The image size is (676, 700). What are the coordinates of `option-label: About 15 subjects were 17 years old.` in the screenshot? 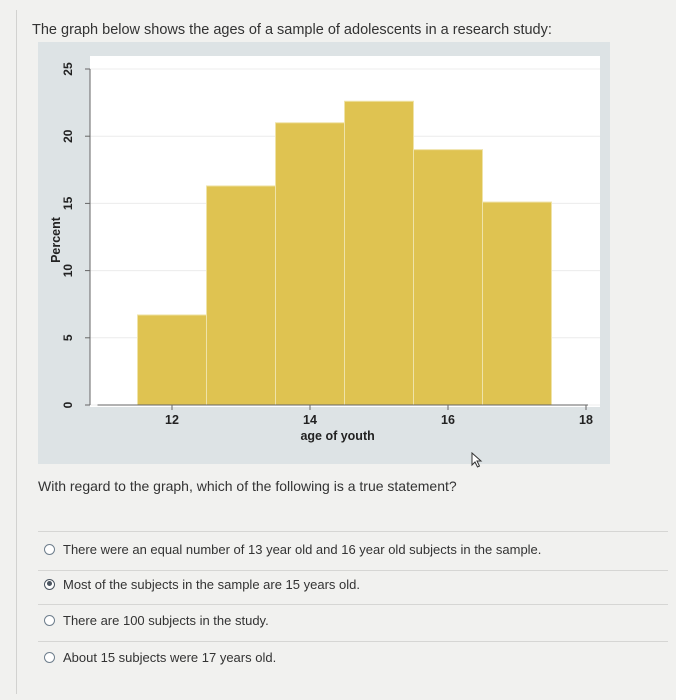 It's located at (170, 657).